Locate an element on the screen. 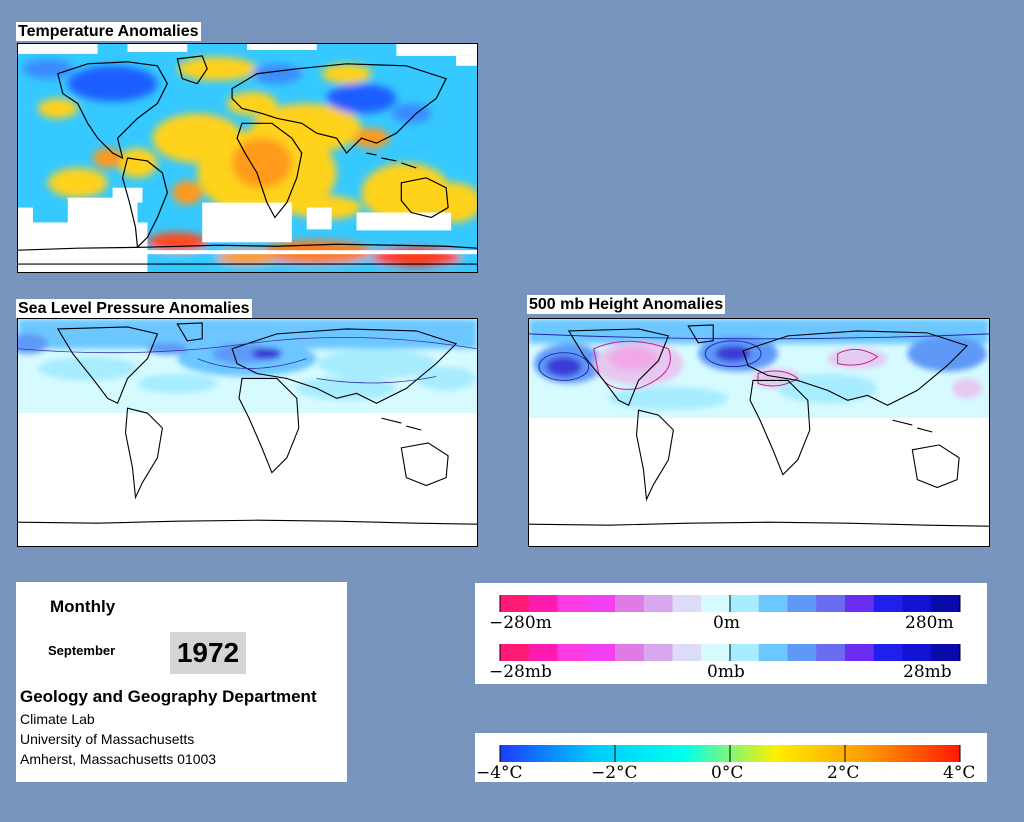 Image resolution: width=1024 pixels, height=822 pixels. height-max-tick: 280m is located at coordinates (929, 623).